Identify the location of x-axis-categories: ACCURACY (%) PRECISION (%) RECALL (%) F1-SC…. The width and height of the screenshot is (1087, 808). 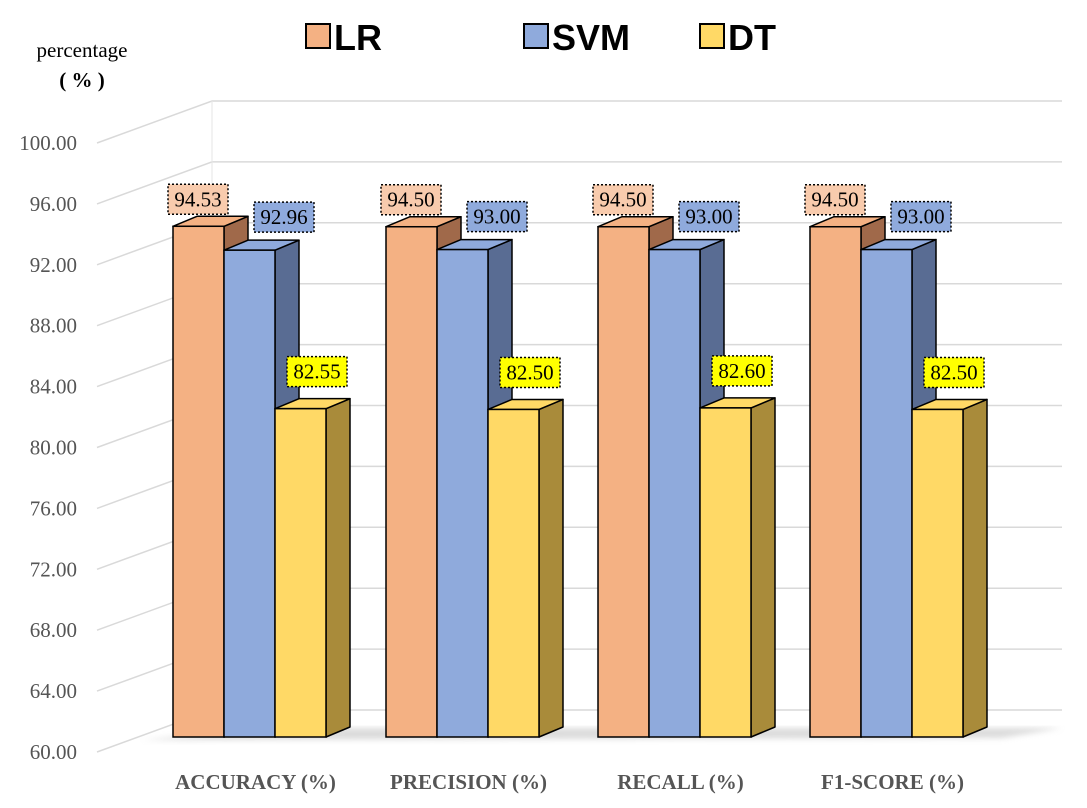
(569, 782).